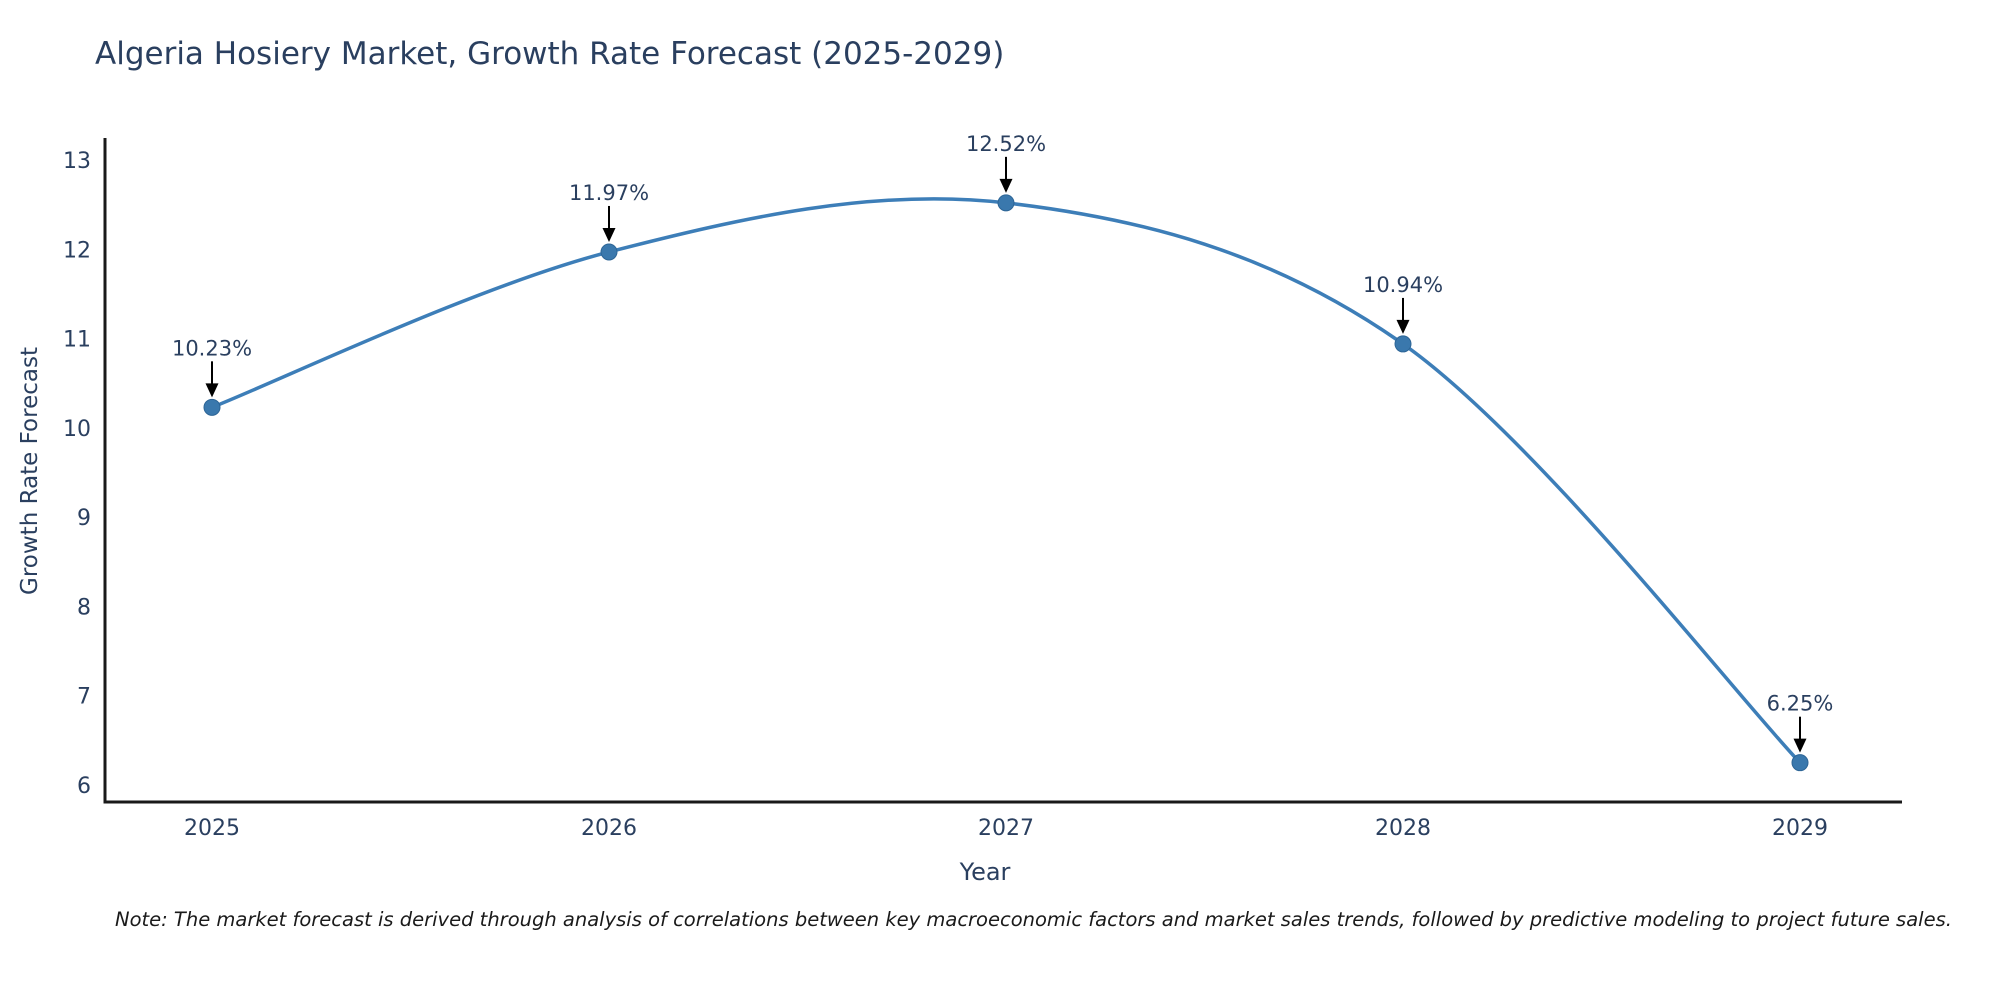 The height and width of the screenshot is (1000, 2000). Describe the element at coordinates (212, 828) in the screenshot. I see `x-axis-tick-label: 2025` at that location.